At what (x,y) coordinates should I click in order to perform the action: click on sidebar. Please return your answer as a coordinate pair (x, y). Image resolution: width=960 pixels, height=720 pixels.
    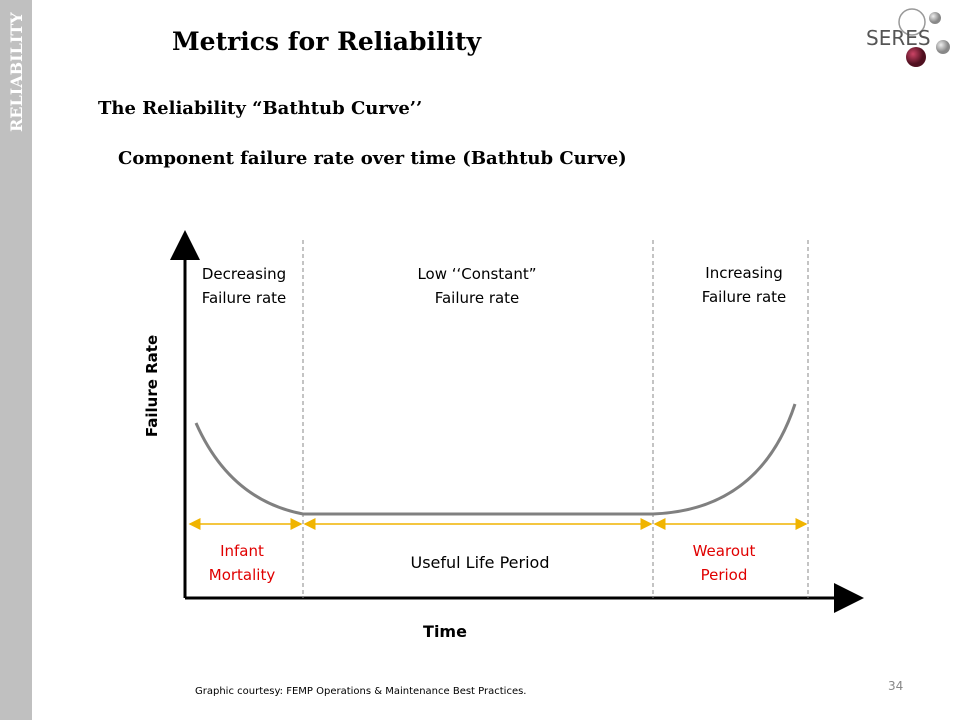
    Looking at the image, I should click on (16, 360).